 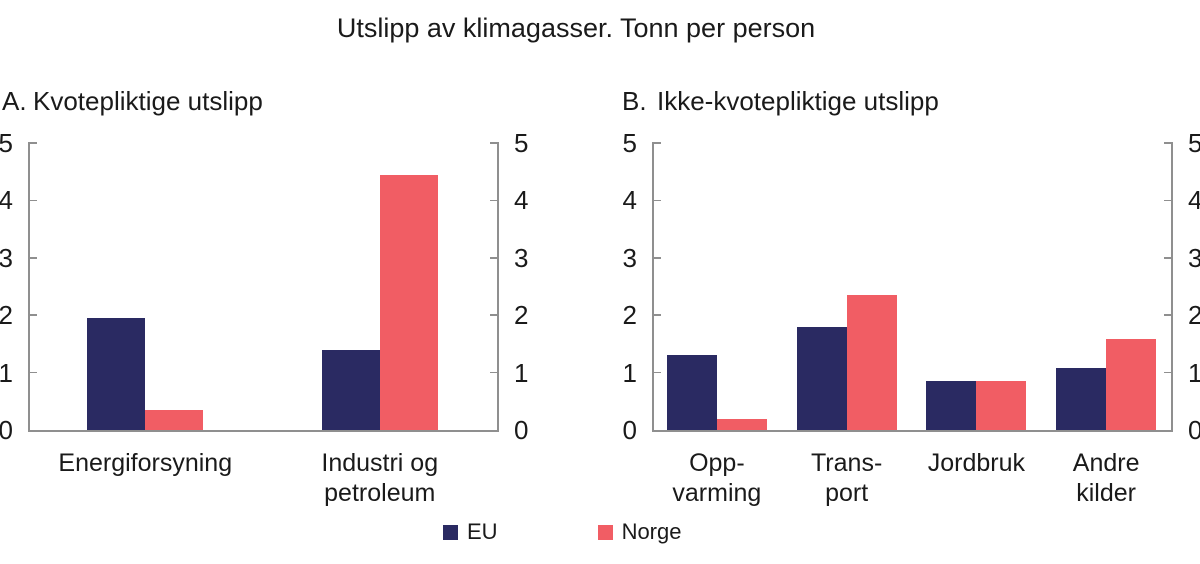 I want to click on category-label-line: Trans-, so click(x=846, y=463).